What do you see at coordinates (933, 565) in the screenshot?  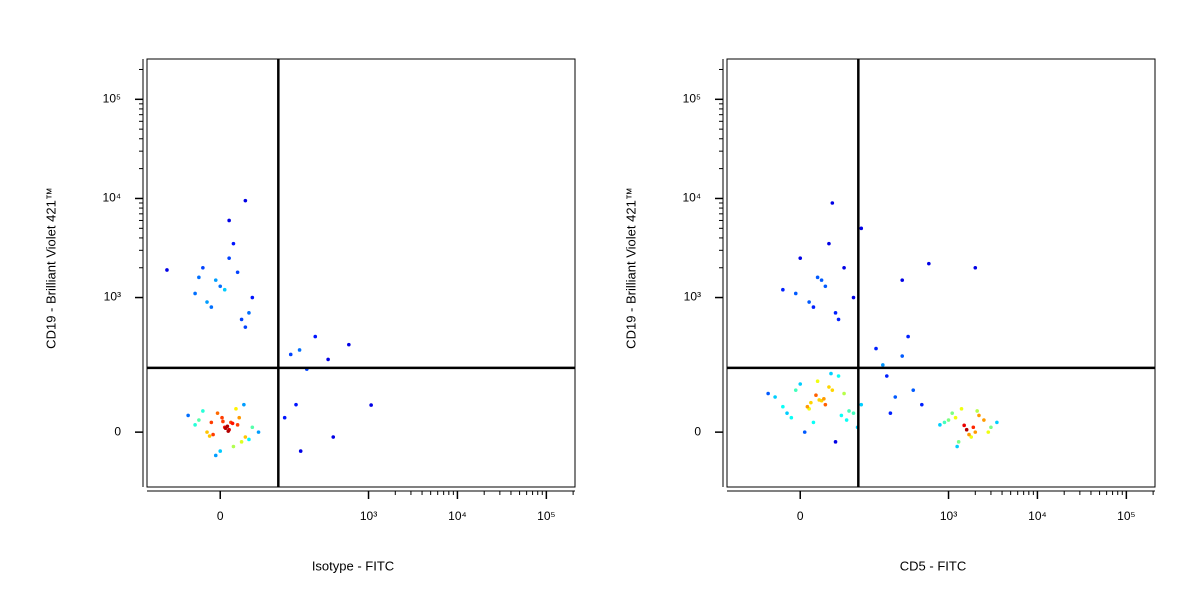 I see `x-axis-label: CD5 - FITC` at bounding box center [933, 565].